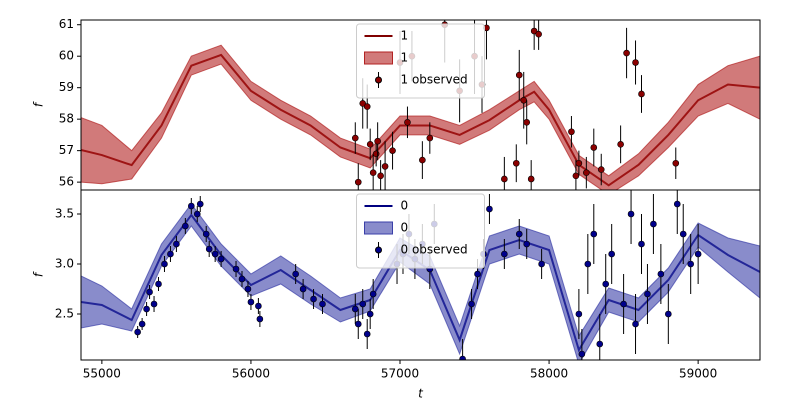 The height and width of the screenshot is (400, 800). Describe the element at coordinates (434, 80) in the screenshot. I see `legend-label: 1 observed` at that location.